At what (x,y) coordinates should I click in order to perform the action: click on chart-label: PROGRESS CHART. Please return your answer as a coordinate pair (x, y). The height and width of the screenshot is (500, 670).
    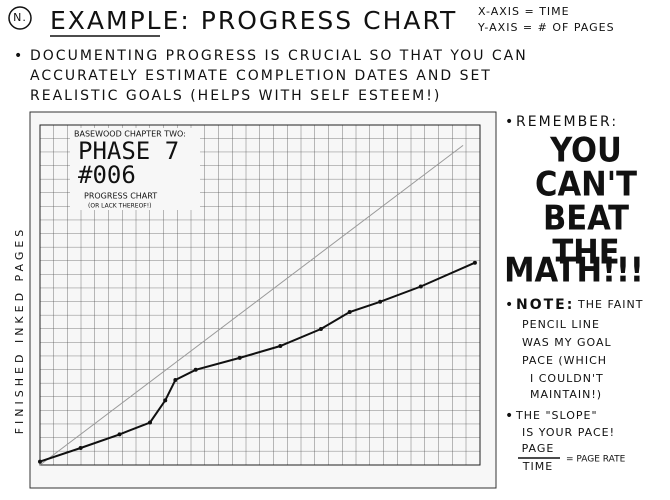
    Looking at the image, I should click on (120, 196).